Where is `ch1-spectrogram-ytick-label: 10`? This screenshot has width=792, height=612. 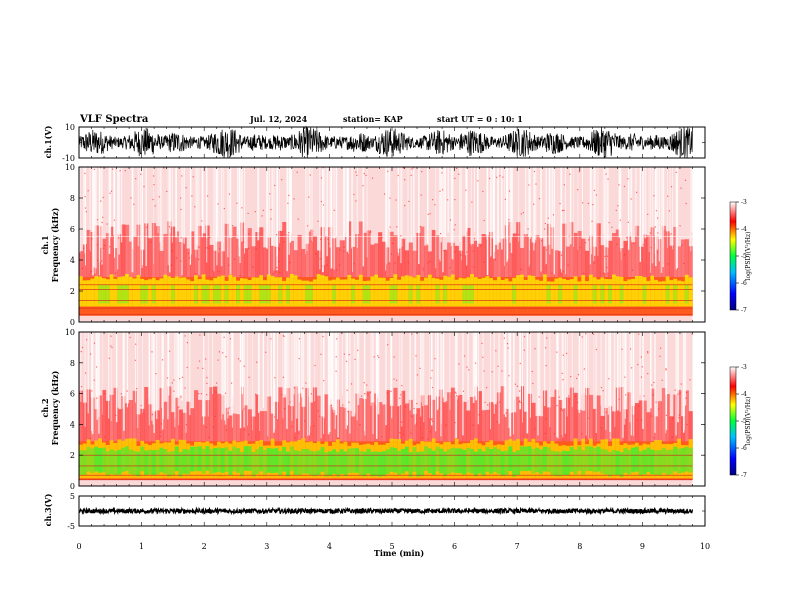 ch1-spectrogram-ytick-label: 10 is located at coordinates (70, 167).